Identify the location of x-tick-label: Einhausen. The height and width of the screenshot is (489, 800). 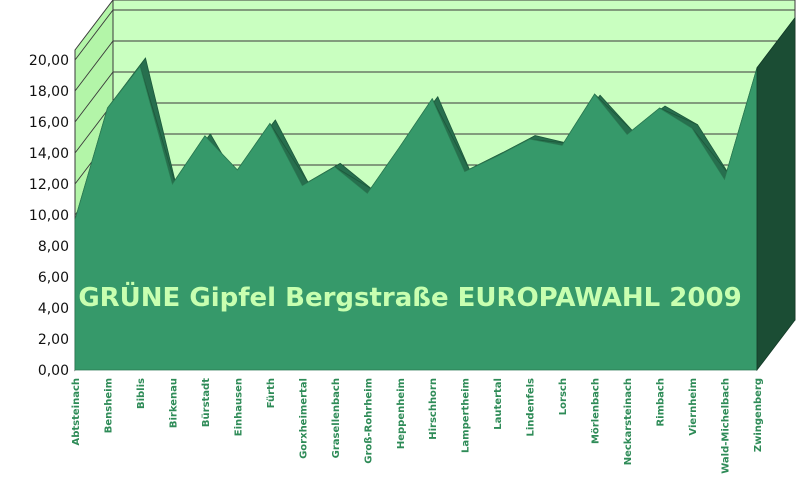
(238, 407).